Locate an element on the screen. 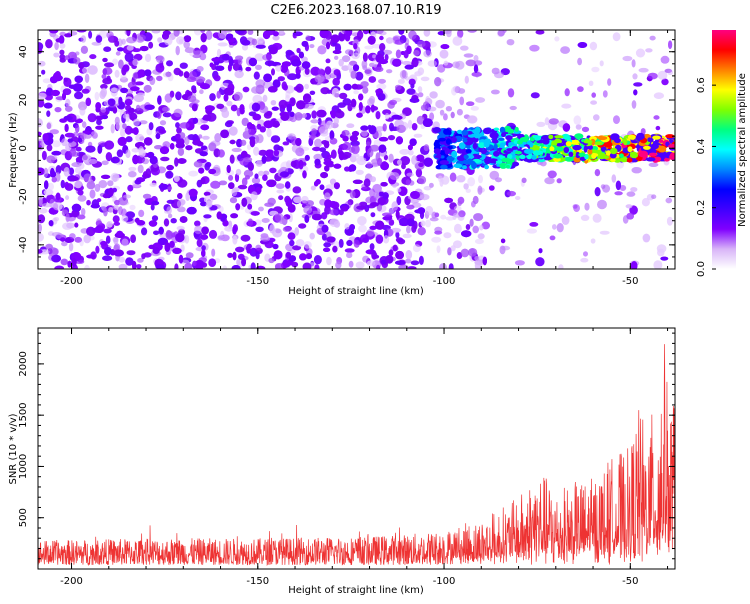 Image resolution: width=750 pixels, height=604 pixels. colorbar-tick-label: 0.0 is located at coordinates (701, 269).